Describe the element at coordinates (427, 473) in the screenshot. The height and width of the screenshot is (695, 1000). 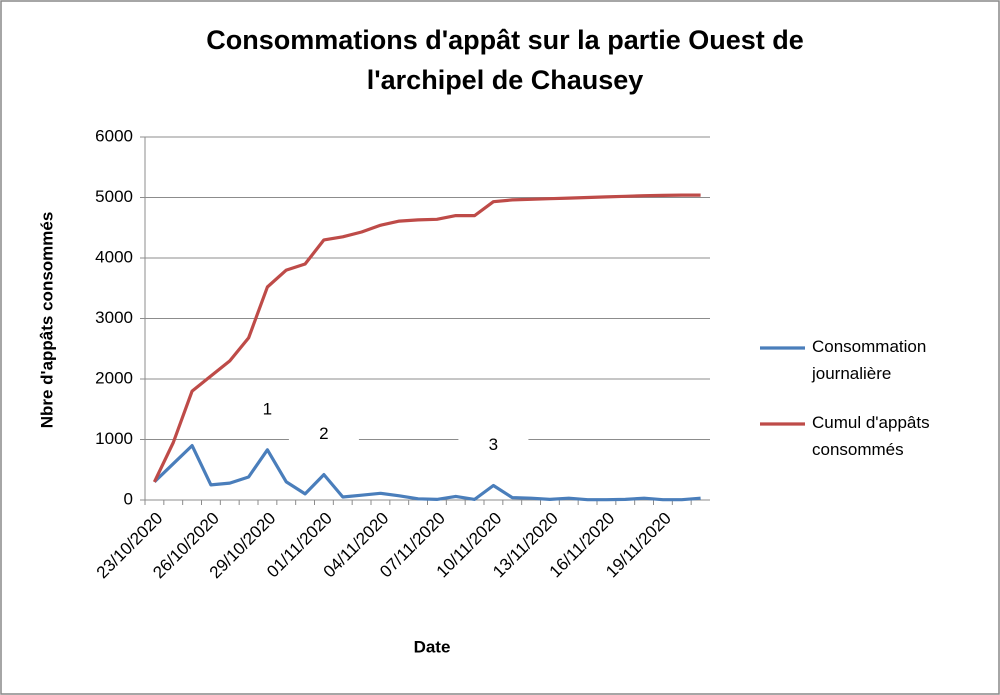
I see `data-line` at that location.